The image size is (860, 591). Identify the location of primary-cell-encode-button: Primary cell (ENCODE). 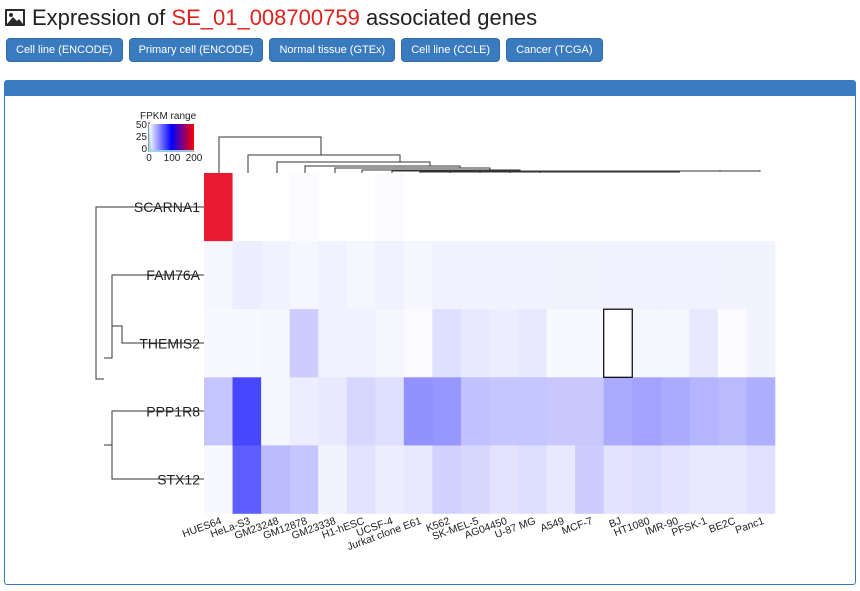
(196, 50).